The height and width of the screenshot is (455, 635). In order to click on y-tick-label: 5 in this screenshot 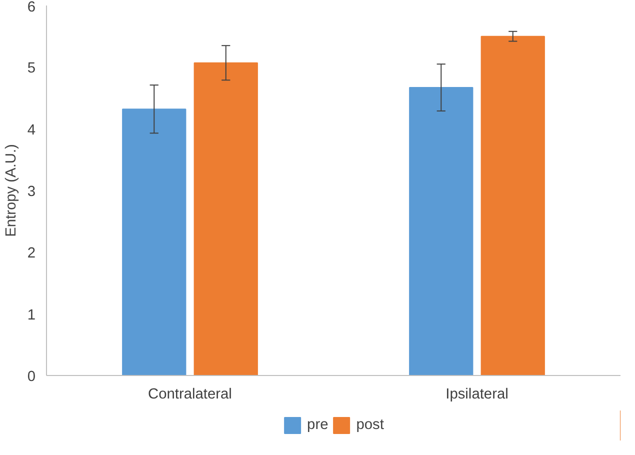, I will do `click(31, 68)`.